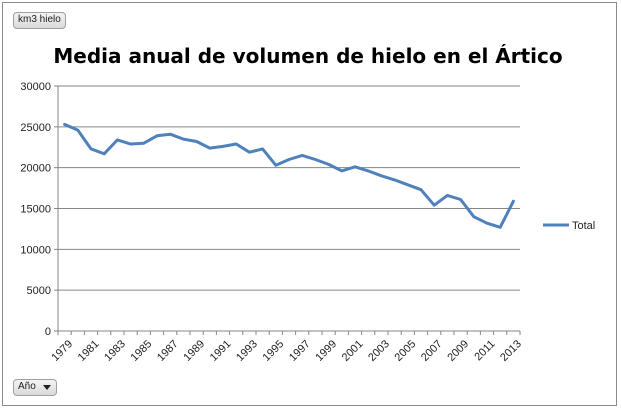 This screenshot has height=410, width=621. What do you see at coordinates (511, 351) in the screenshot?
I see `x-tick-label: 2013` at bounding box center [511, 351].